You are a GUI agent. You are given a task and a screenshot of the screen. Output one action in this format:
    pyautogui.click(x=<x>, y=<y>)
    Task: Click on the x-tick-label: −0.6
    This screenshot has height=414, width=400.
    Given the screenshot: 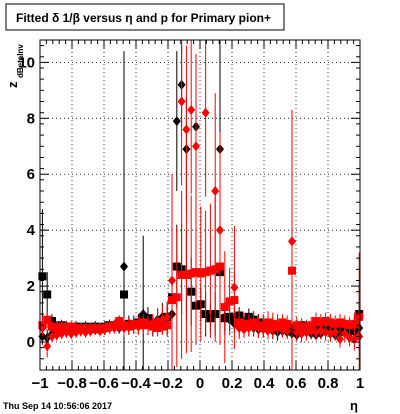 What is the action you would take?
    pyautogui.click(x=104, y=383)
    